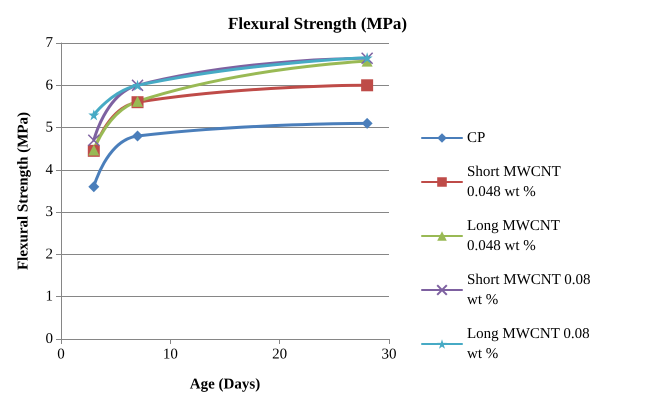 Image resolution: width=654 pixels, height=417 pixels. Describe the element at coordinates (515, 182) in the screenshot. I see `legend-label: Short MWCNT 0.048 wt %` at that location.